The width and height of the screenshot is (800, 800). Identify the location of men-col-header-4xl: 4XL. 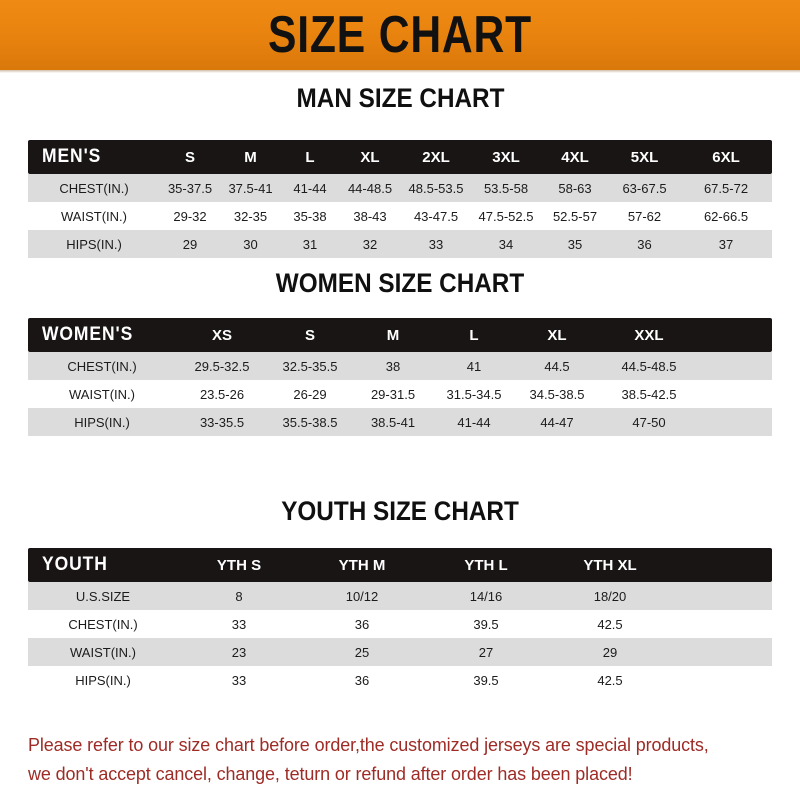
(575, 157).